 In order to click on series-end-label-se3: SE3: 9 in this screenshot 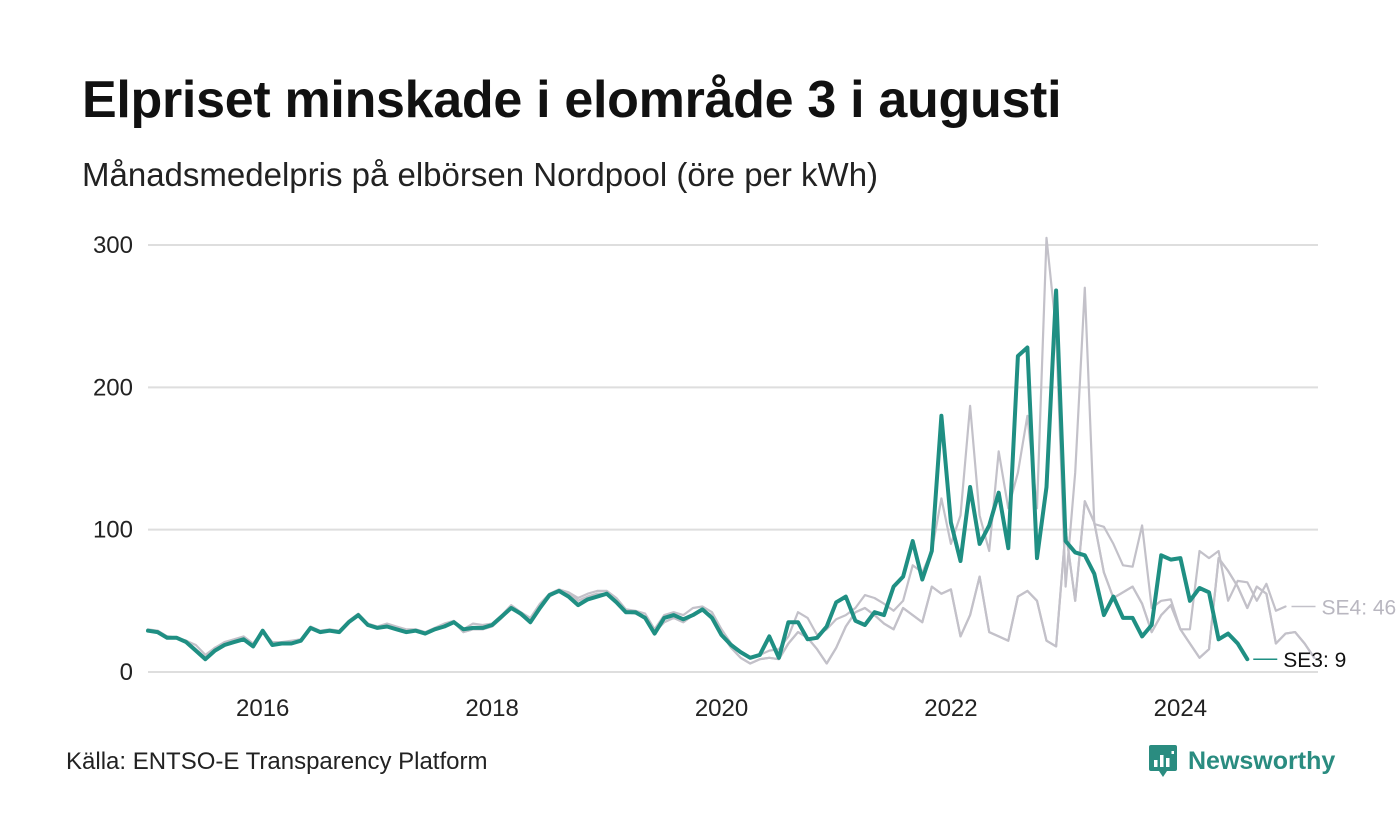, I will do `click(1314, 660)`.